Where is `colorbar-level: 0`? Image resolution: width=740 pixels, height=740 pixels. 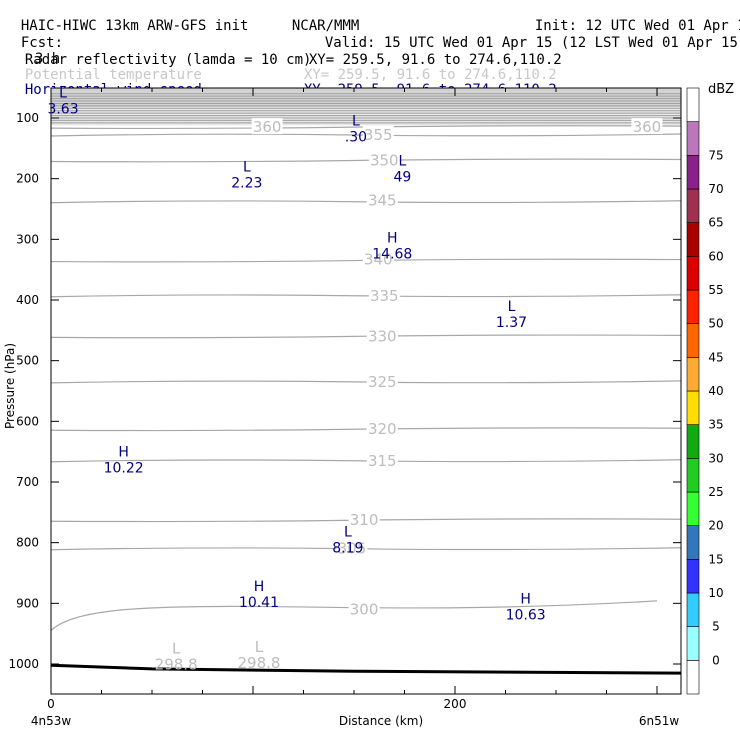
colorbar-level: 0 is located at coordinates (716, 660).